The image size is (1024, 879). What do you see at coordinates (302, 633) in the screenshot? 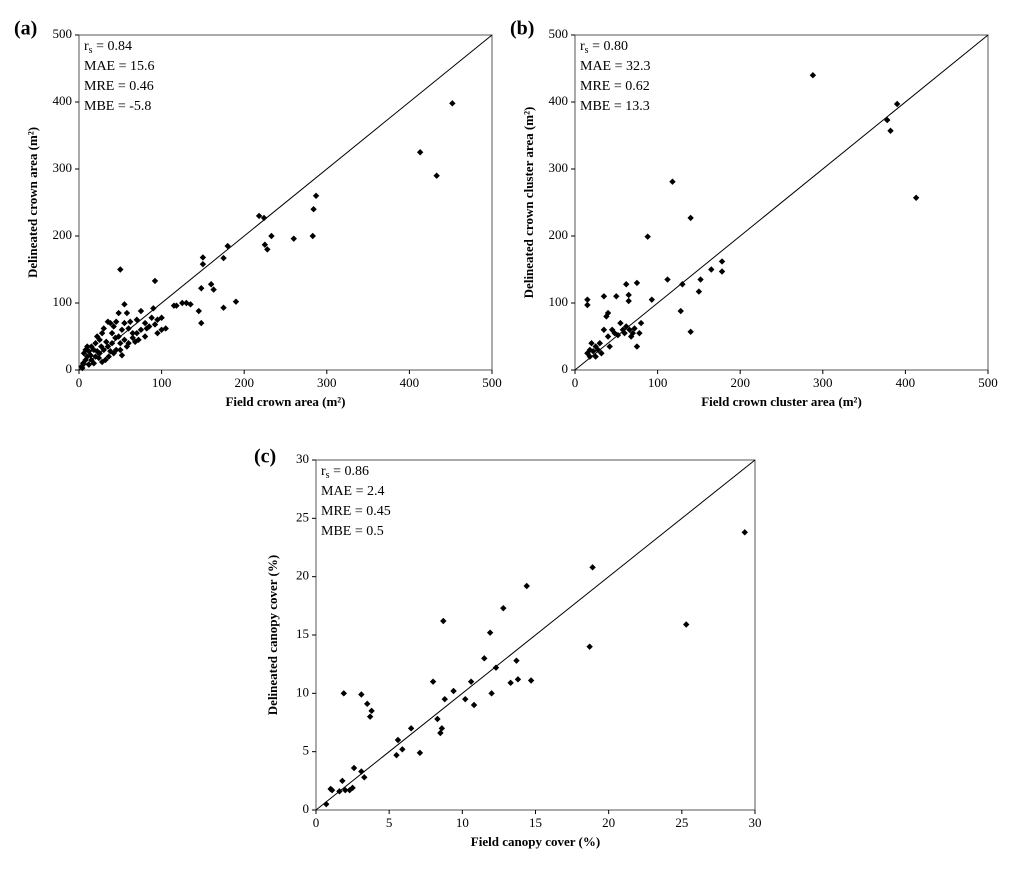
I see `y-tick-label: 15` at bounding box center [302, 633].